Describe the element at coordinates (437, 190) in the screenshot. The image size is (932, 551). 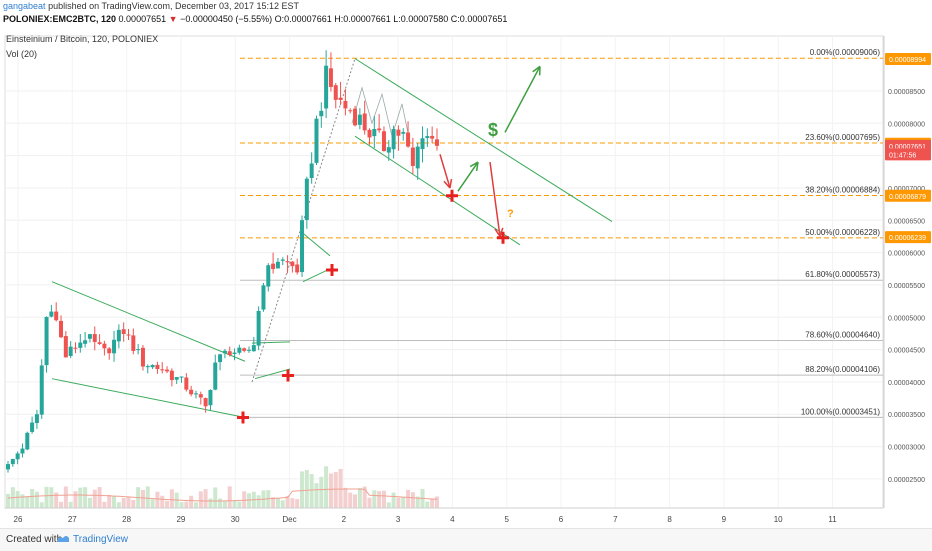
I see `channel-lower-line` at that location.